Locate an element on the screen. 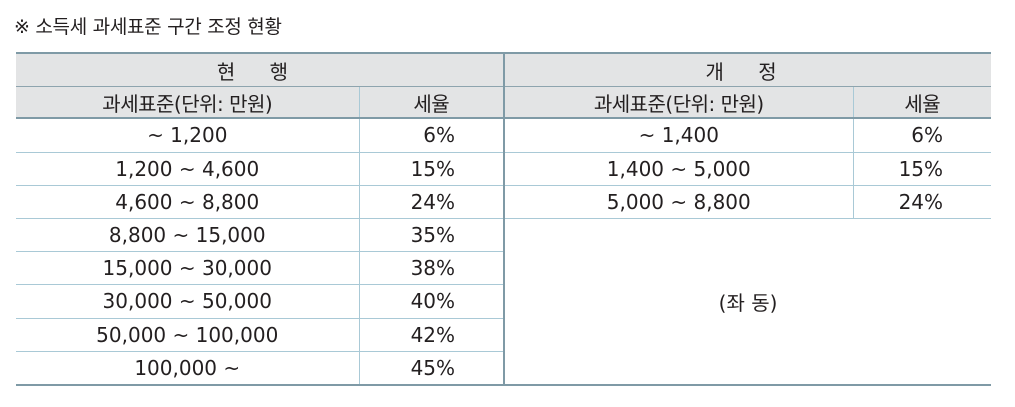 This screenshot has height=407, width=1015. current-rate: 38% is located at coordinates (431, 268).